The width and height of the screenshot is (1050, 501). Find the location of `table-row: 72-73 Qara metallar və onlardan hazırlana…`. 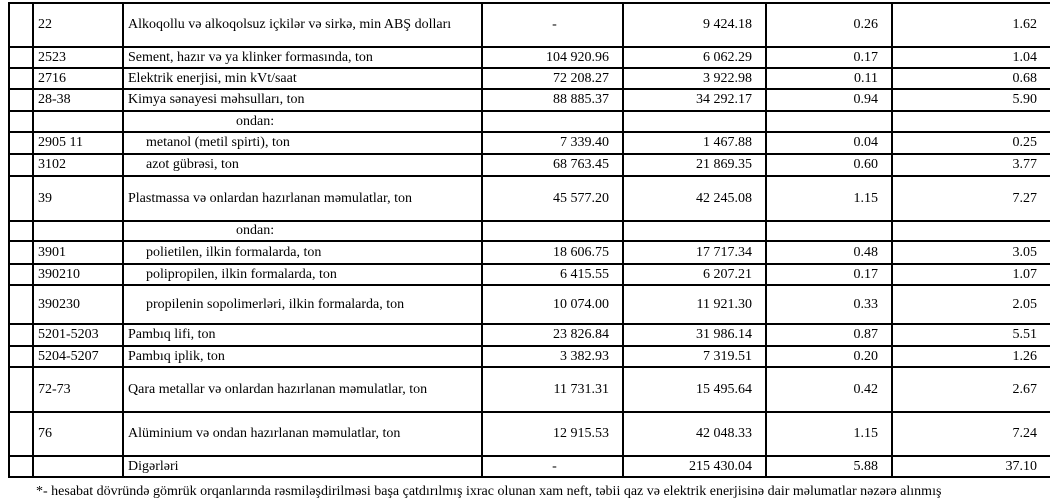

table-row: 72-73 Qara metallar və onlardan hazırlana… is located at coordinates (529, 389).